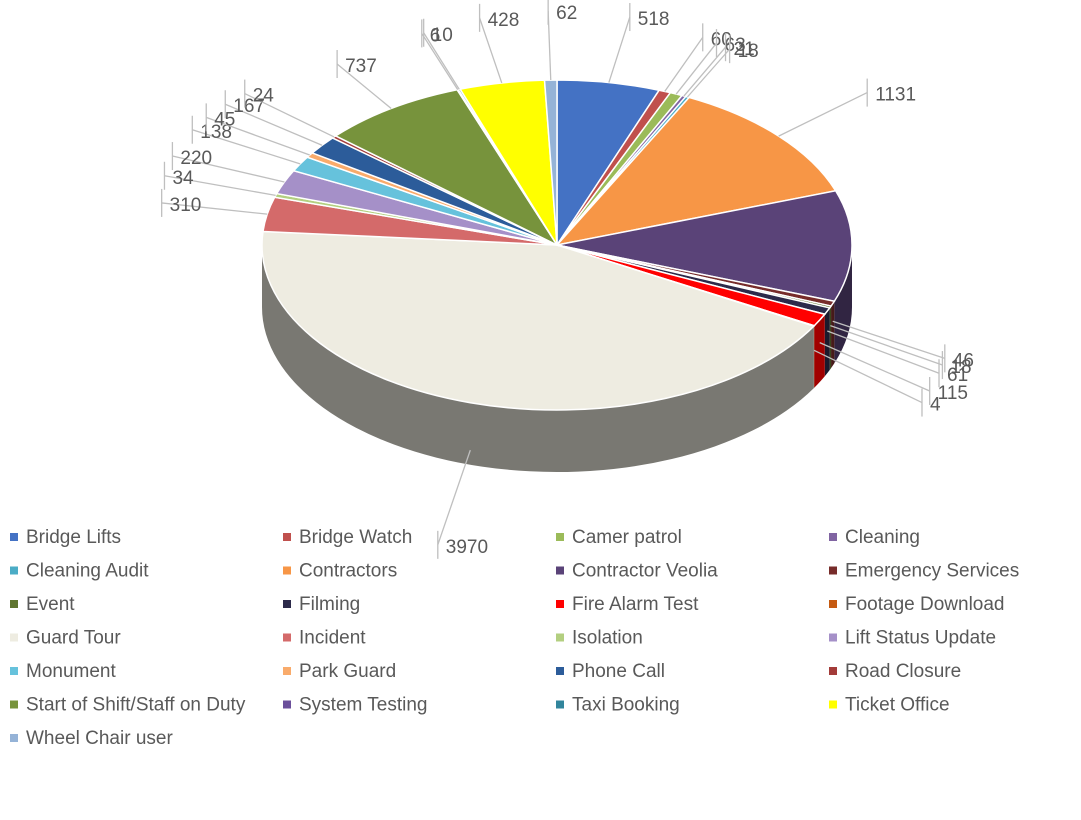 The image size is (1081, 820). I want to click on legend-label: Fire Alarm Test, so click(635, 604).